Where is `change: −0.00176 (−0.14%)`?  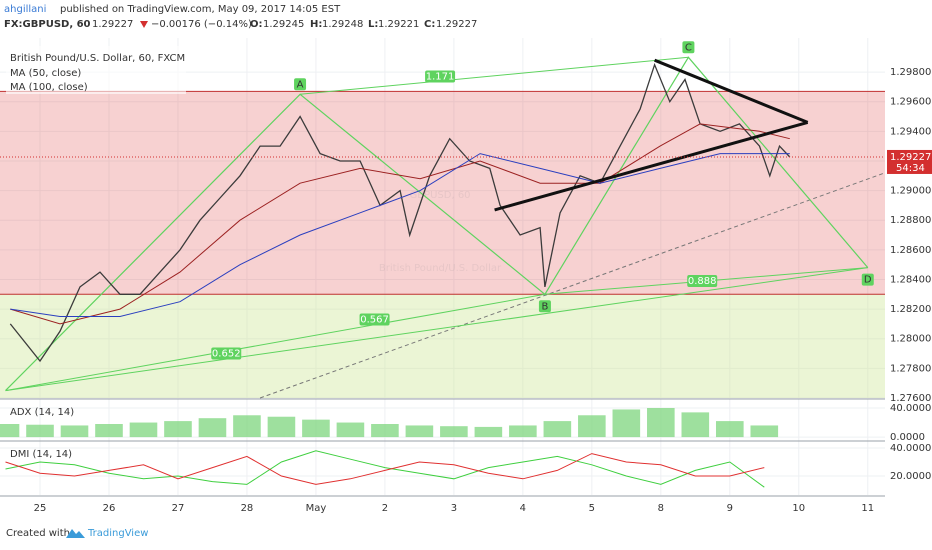
change: −0.00176 (−0.14%) is located at coordinates (201, 24).